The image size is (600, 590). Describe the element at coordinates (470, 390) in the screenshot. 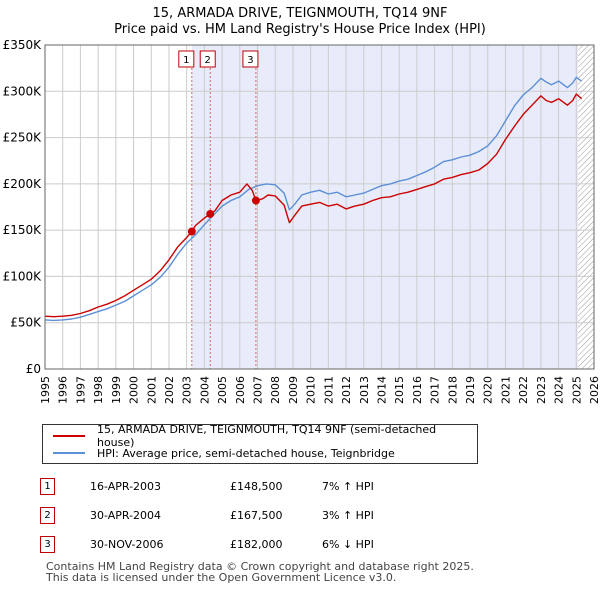

I see `x-tick-label: 2019` at that location.